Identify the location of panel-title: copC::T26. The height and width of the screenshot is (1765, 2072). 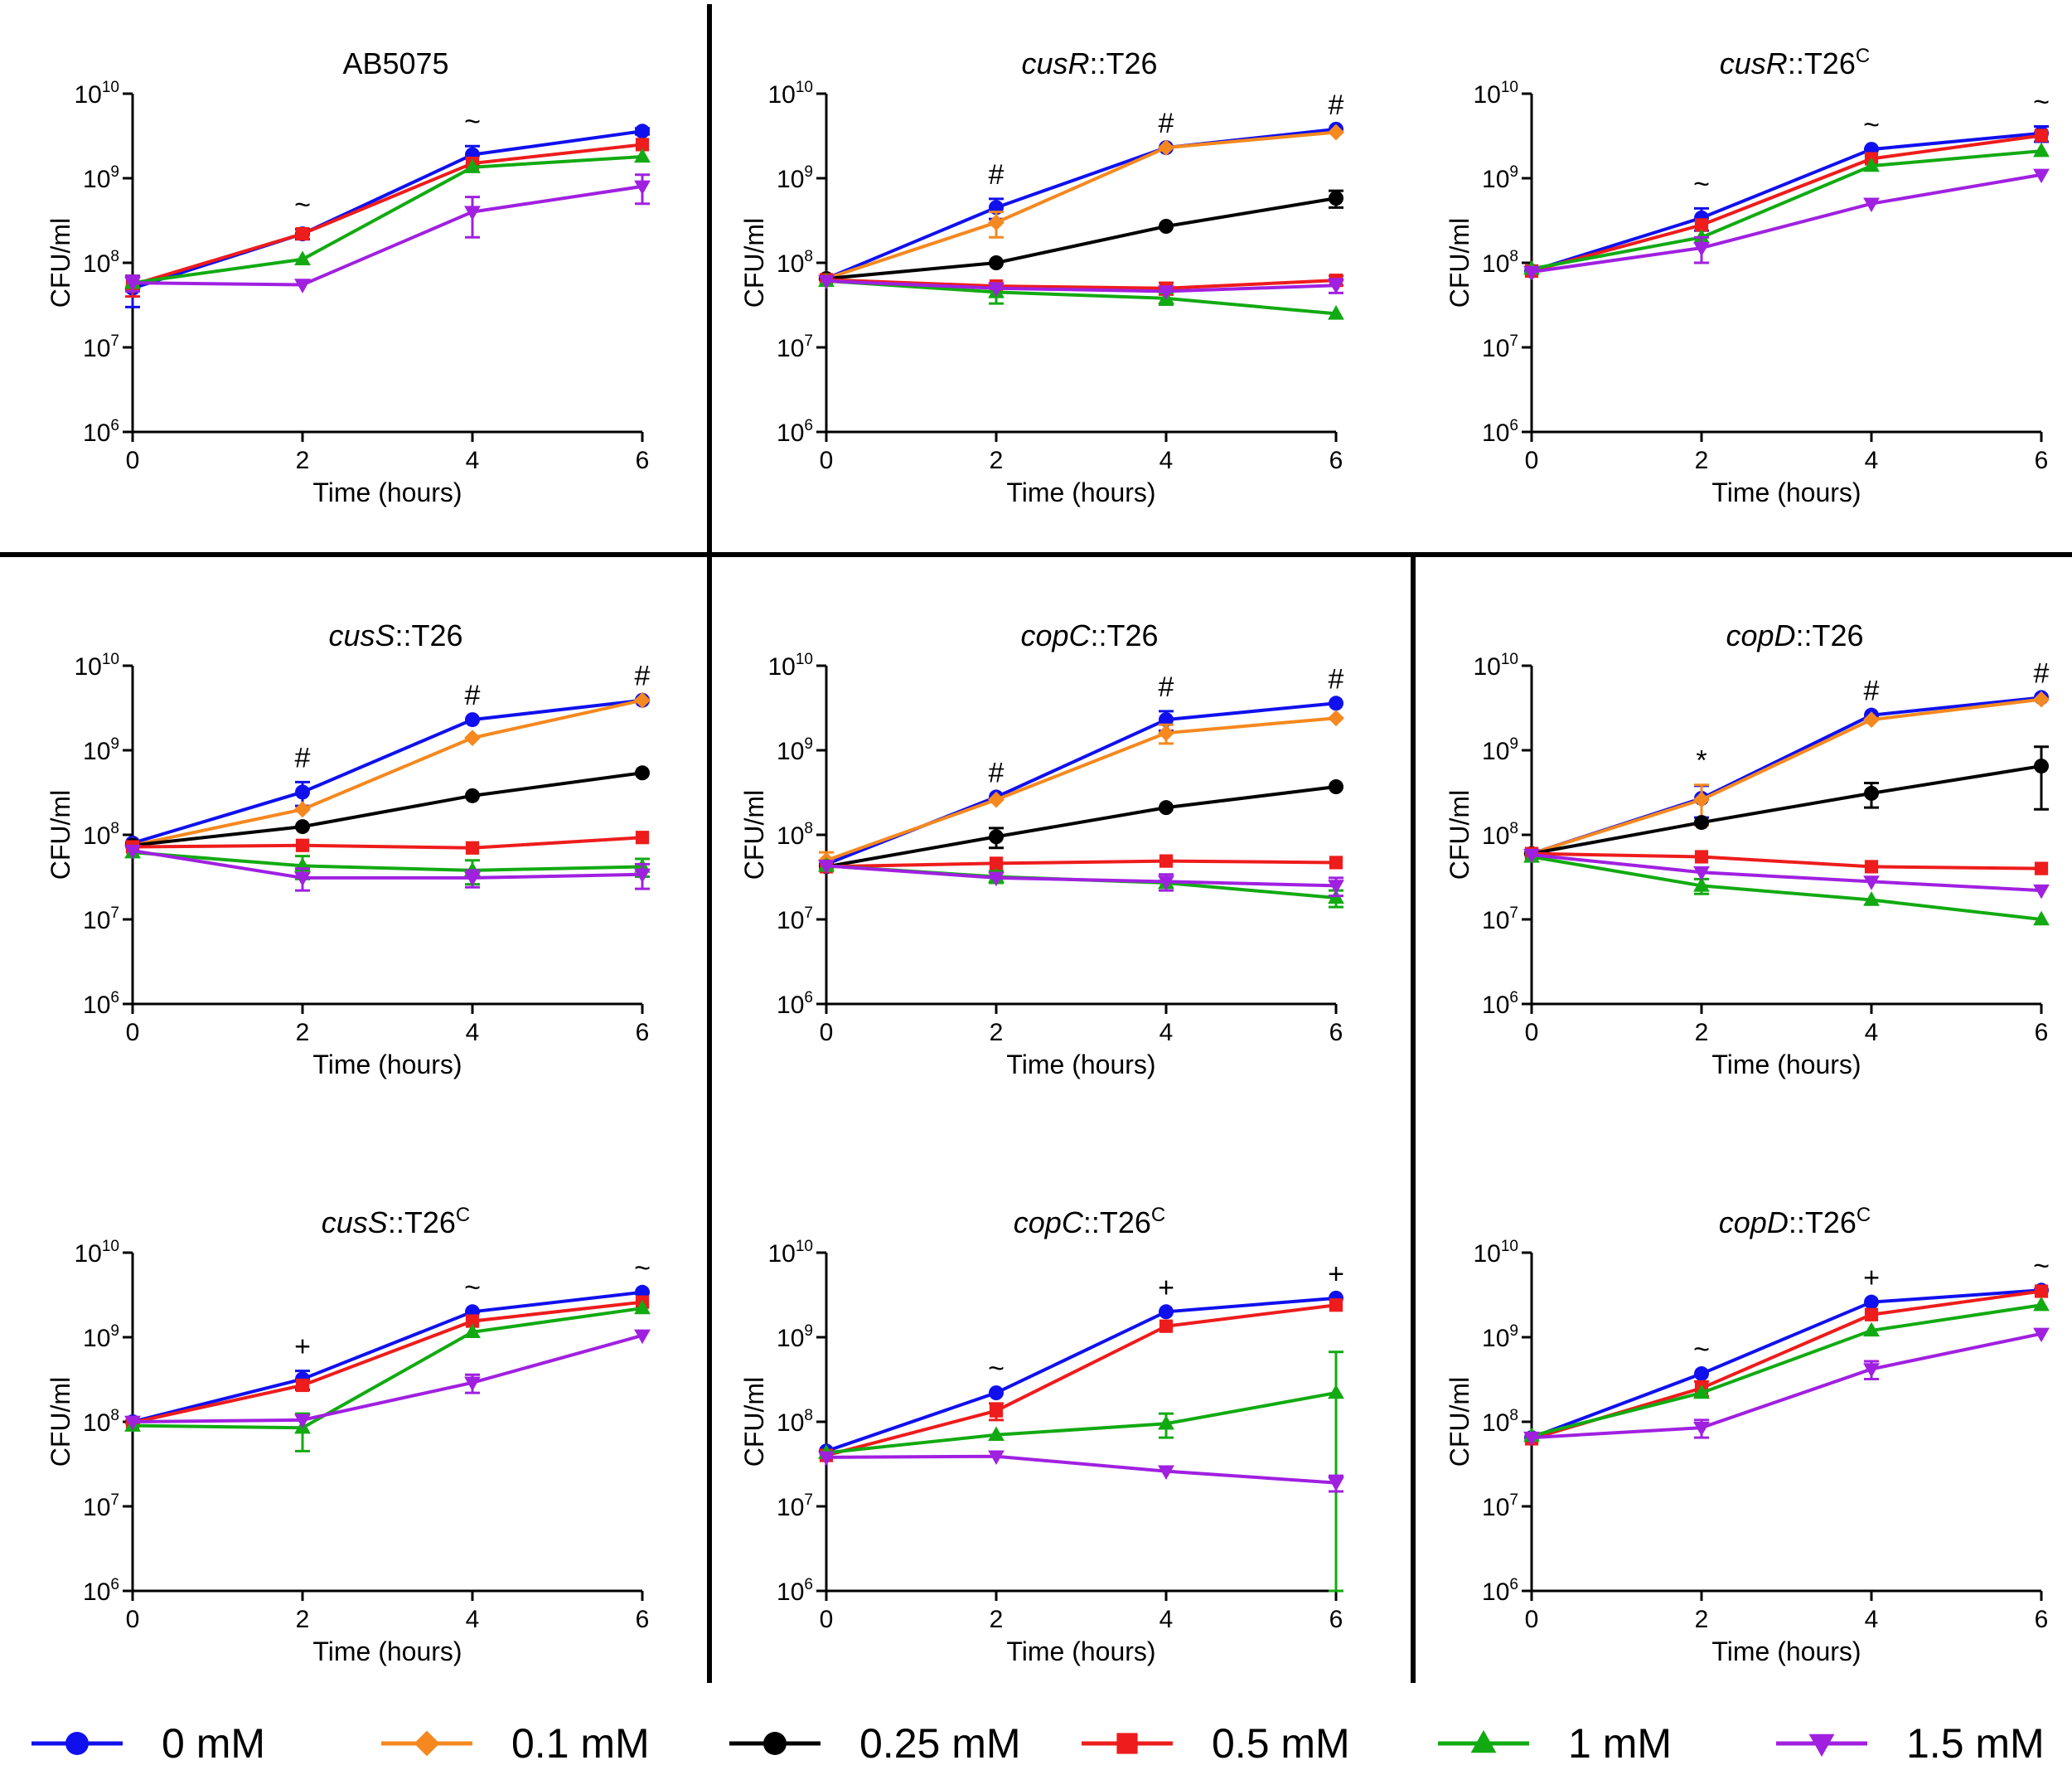
(1089, 635).